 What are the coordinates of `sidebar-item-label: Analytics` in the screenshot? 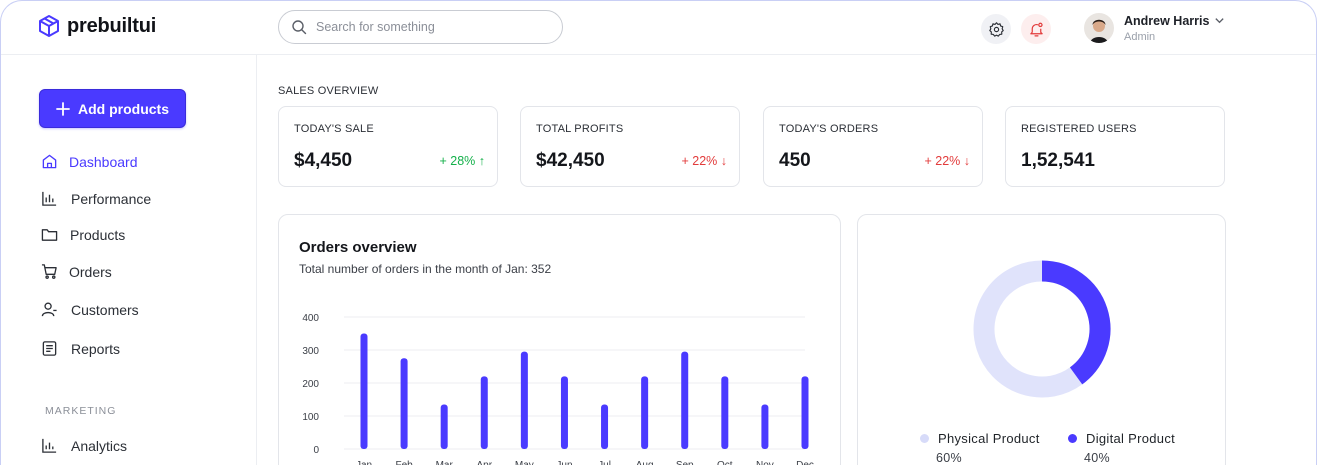 It's located at (99, 445).